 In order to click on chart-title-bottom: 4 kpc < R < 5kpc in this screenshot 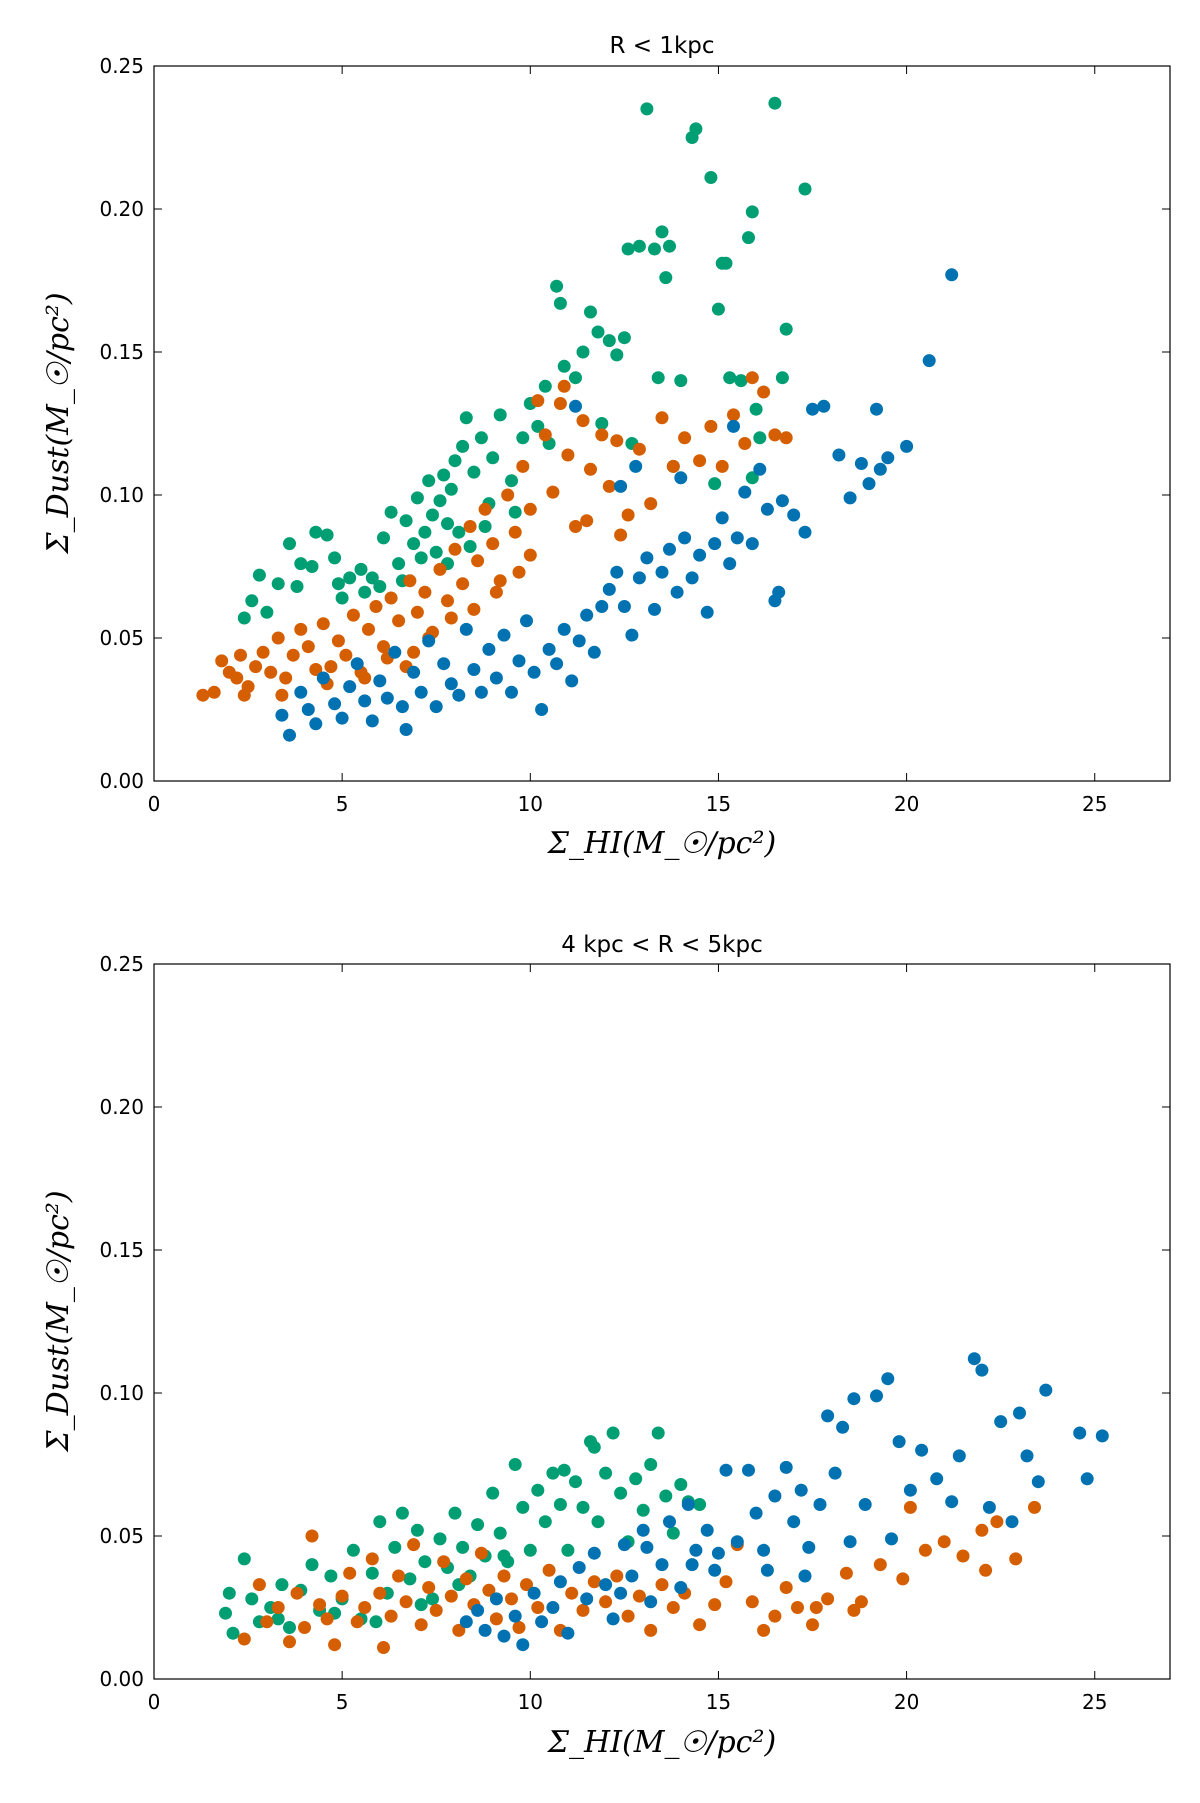, I will do `click(661, 945)`.